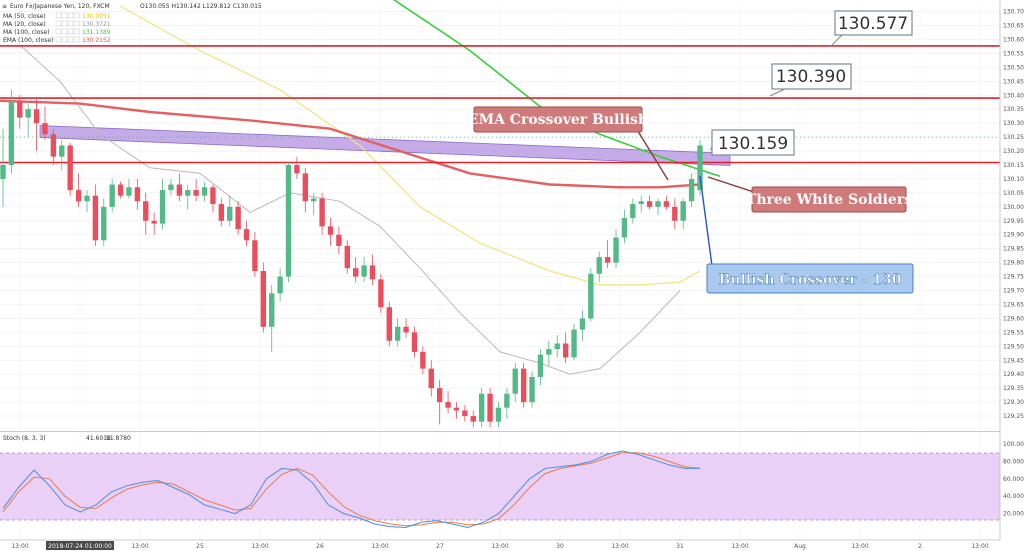 The height and width of the screenshot is (551, 1024). What do you see at coordinates (4, 6) in the screenshot?
I see `hamburger-icon: ≡` at bounding box center [4, 6].